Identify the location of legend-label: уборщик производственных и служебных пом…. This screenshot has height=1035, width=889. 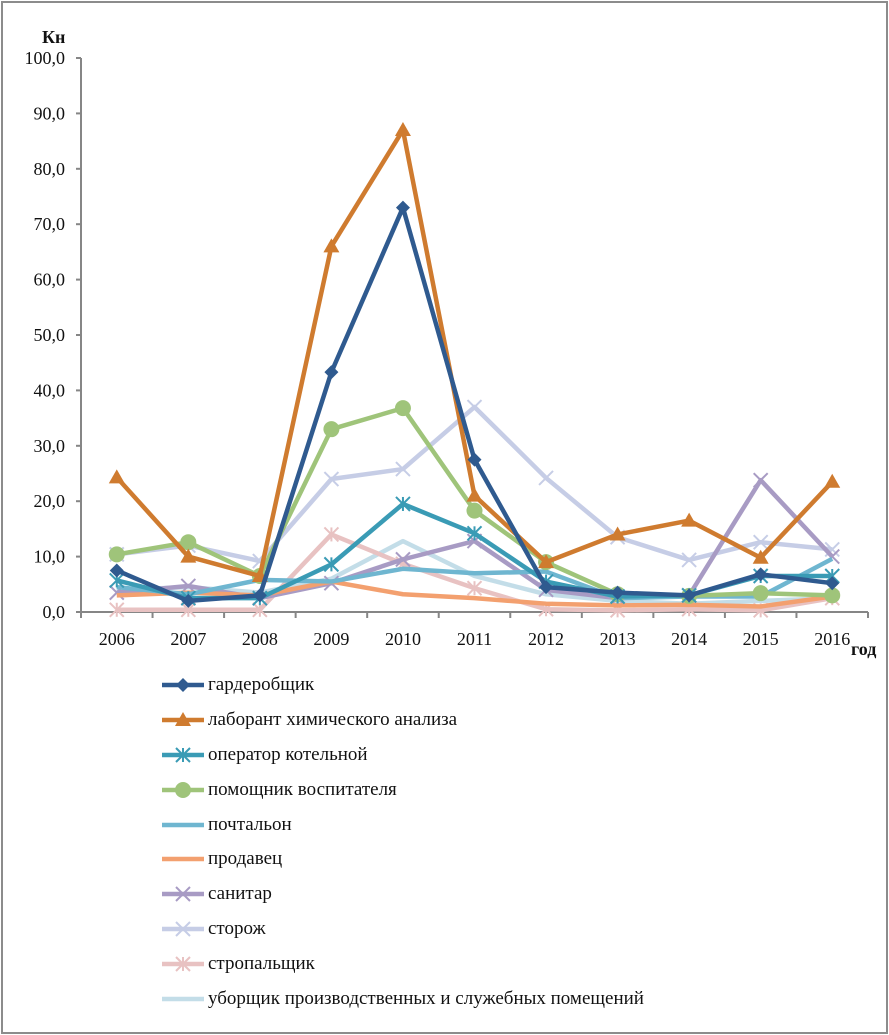
(426, 998).